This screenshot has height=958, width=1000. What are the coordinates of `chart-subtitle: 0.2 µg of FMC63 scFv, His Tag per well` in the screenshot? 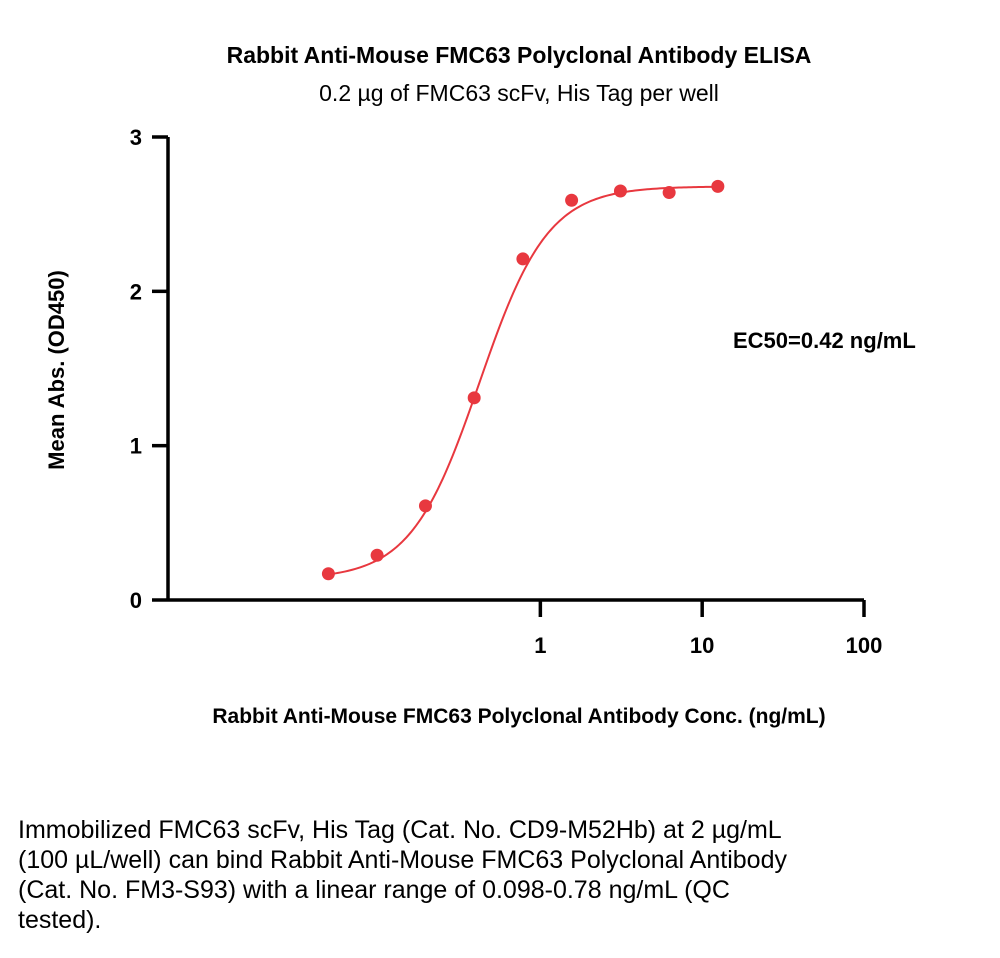 It's located at (519, 93).